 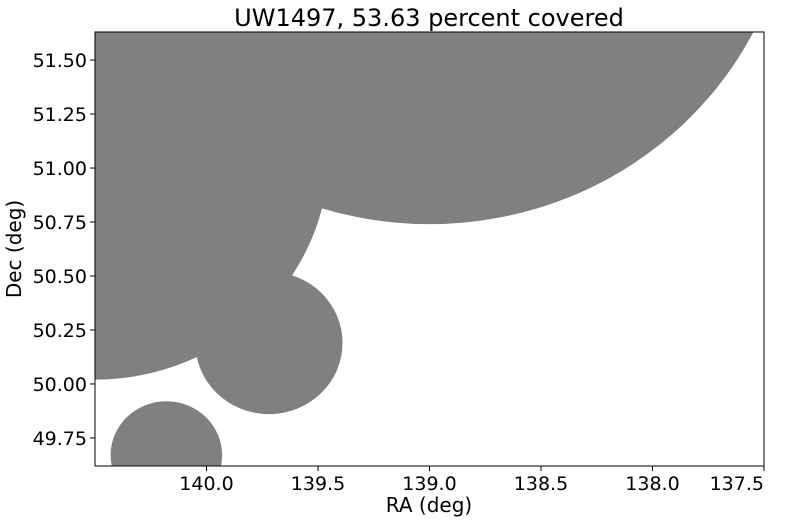 I want to click on x-axis-label: RA (deg), so click(x=429, y=505).